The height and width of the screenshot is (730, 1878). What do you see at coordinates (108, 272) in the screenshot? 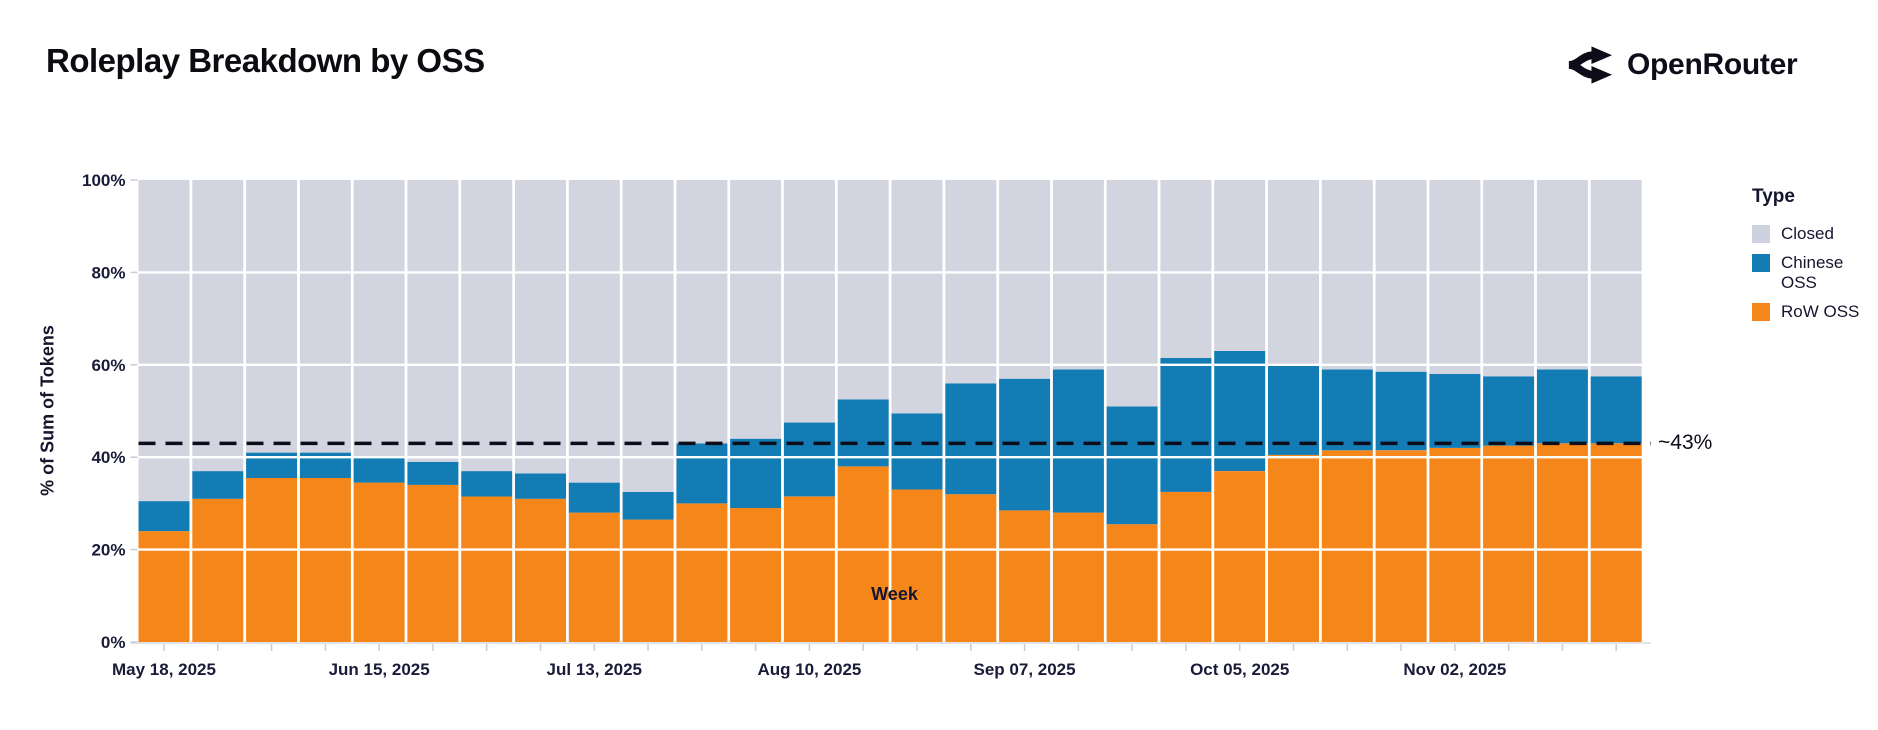
I see `y-tick-label: 80%` at bounding box center [108, 272].